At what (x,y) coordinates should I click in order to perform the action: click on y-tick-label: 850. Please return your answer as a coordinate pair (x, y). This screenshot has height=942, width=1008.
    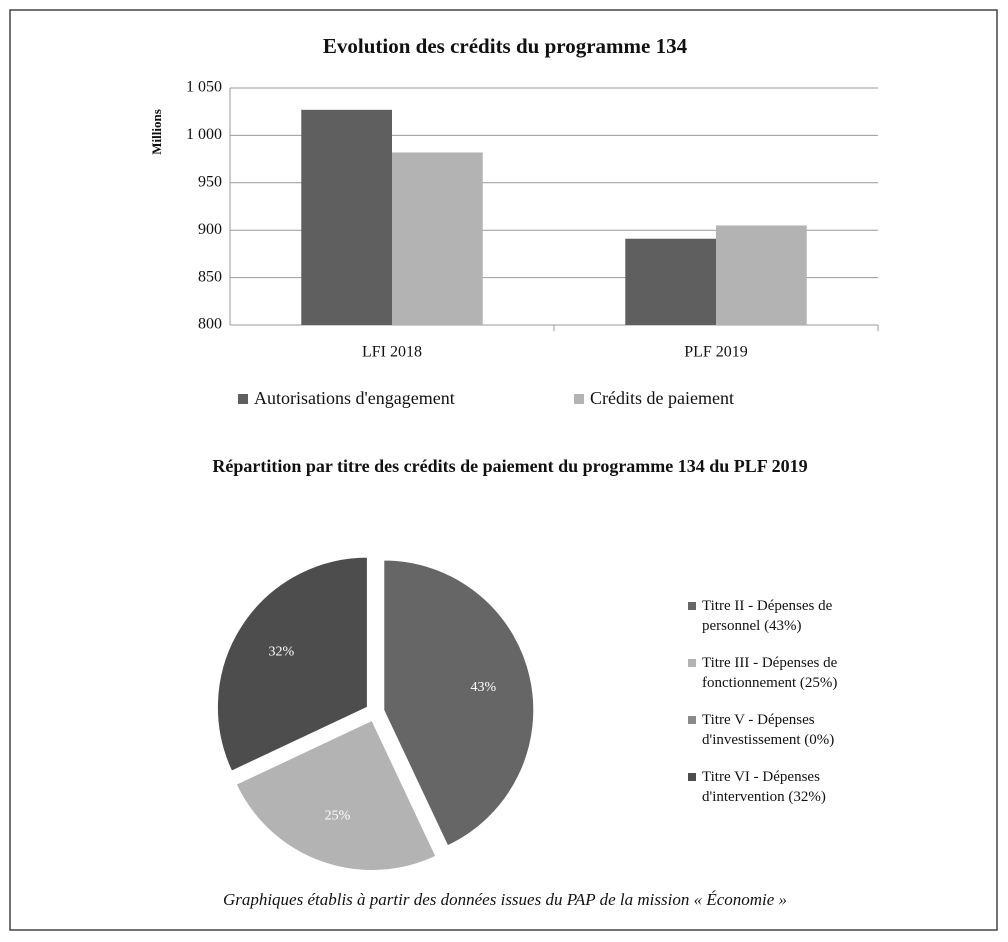
    Looking at the image, I should click on (210, 276).